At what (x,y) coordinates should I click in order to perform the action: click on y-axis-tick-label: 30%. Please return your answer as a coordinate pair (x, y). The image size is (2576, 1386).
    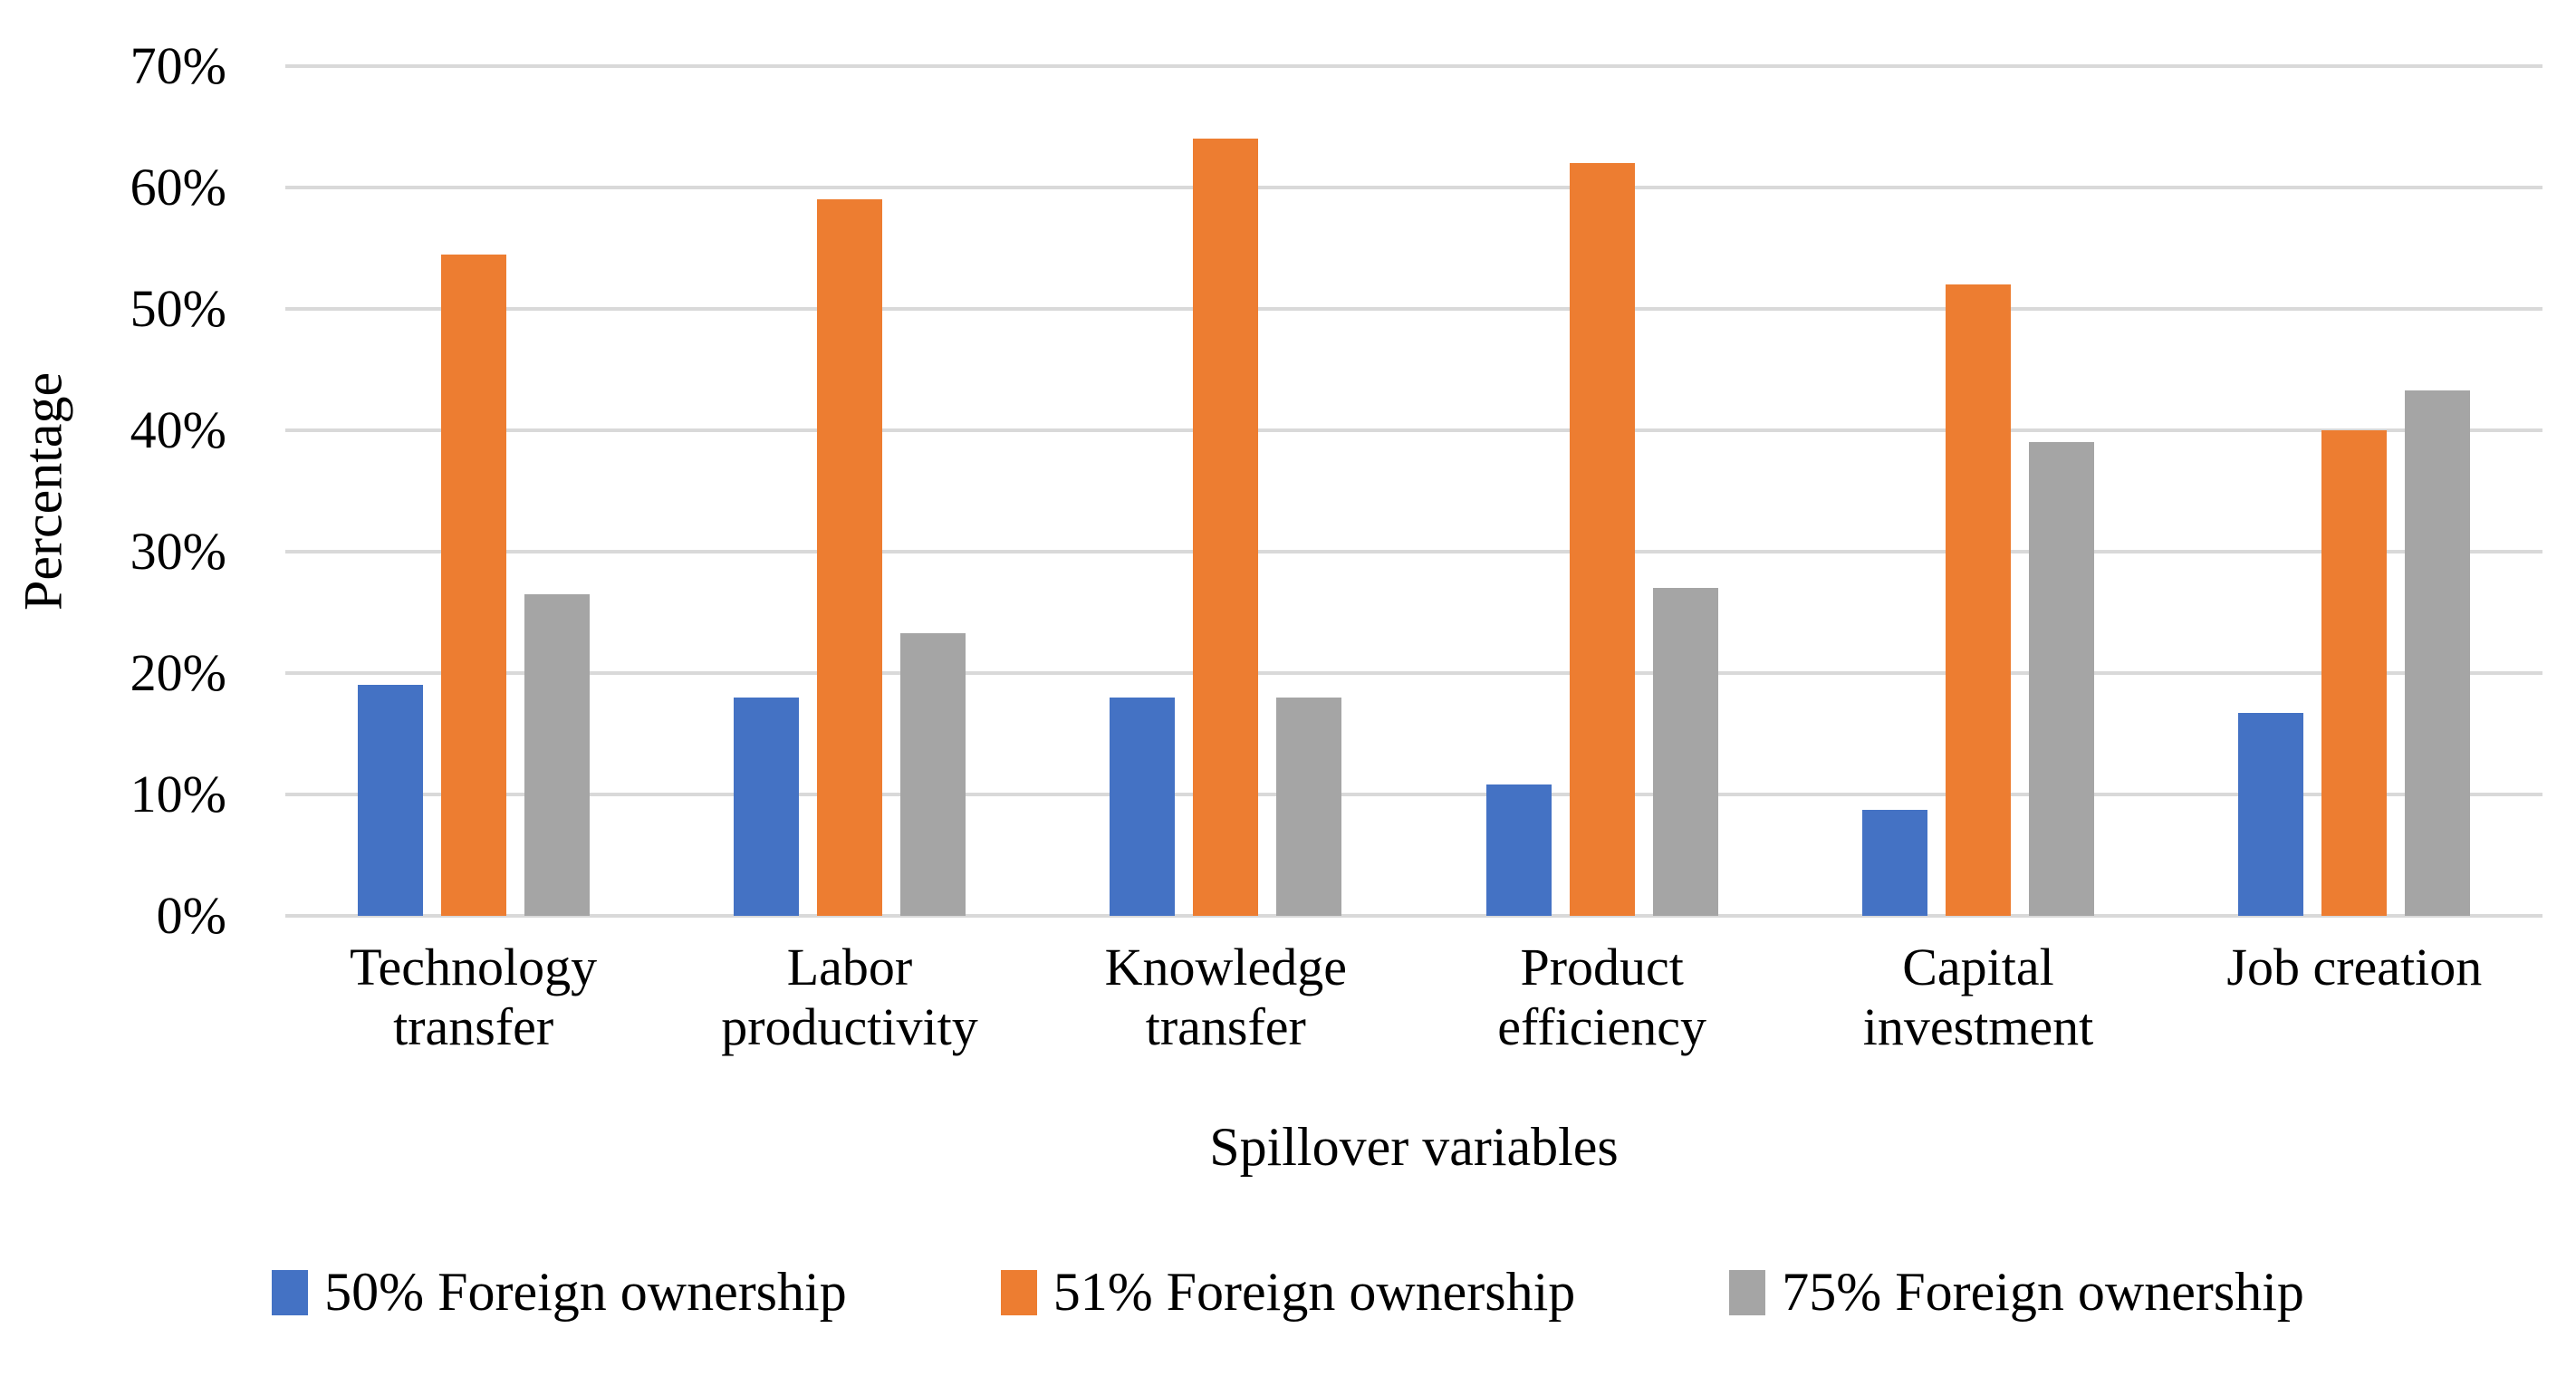
    Looking at the image, I should click on (178, 551).